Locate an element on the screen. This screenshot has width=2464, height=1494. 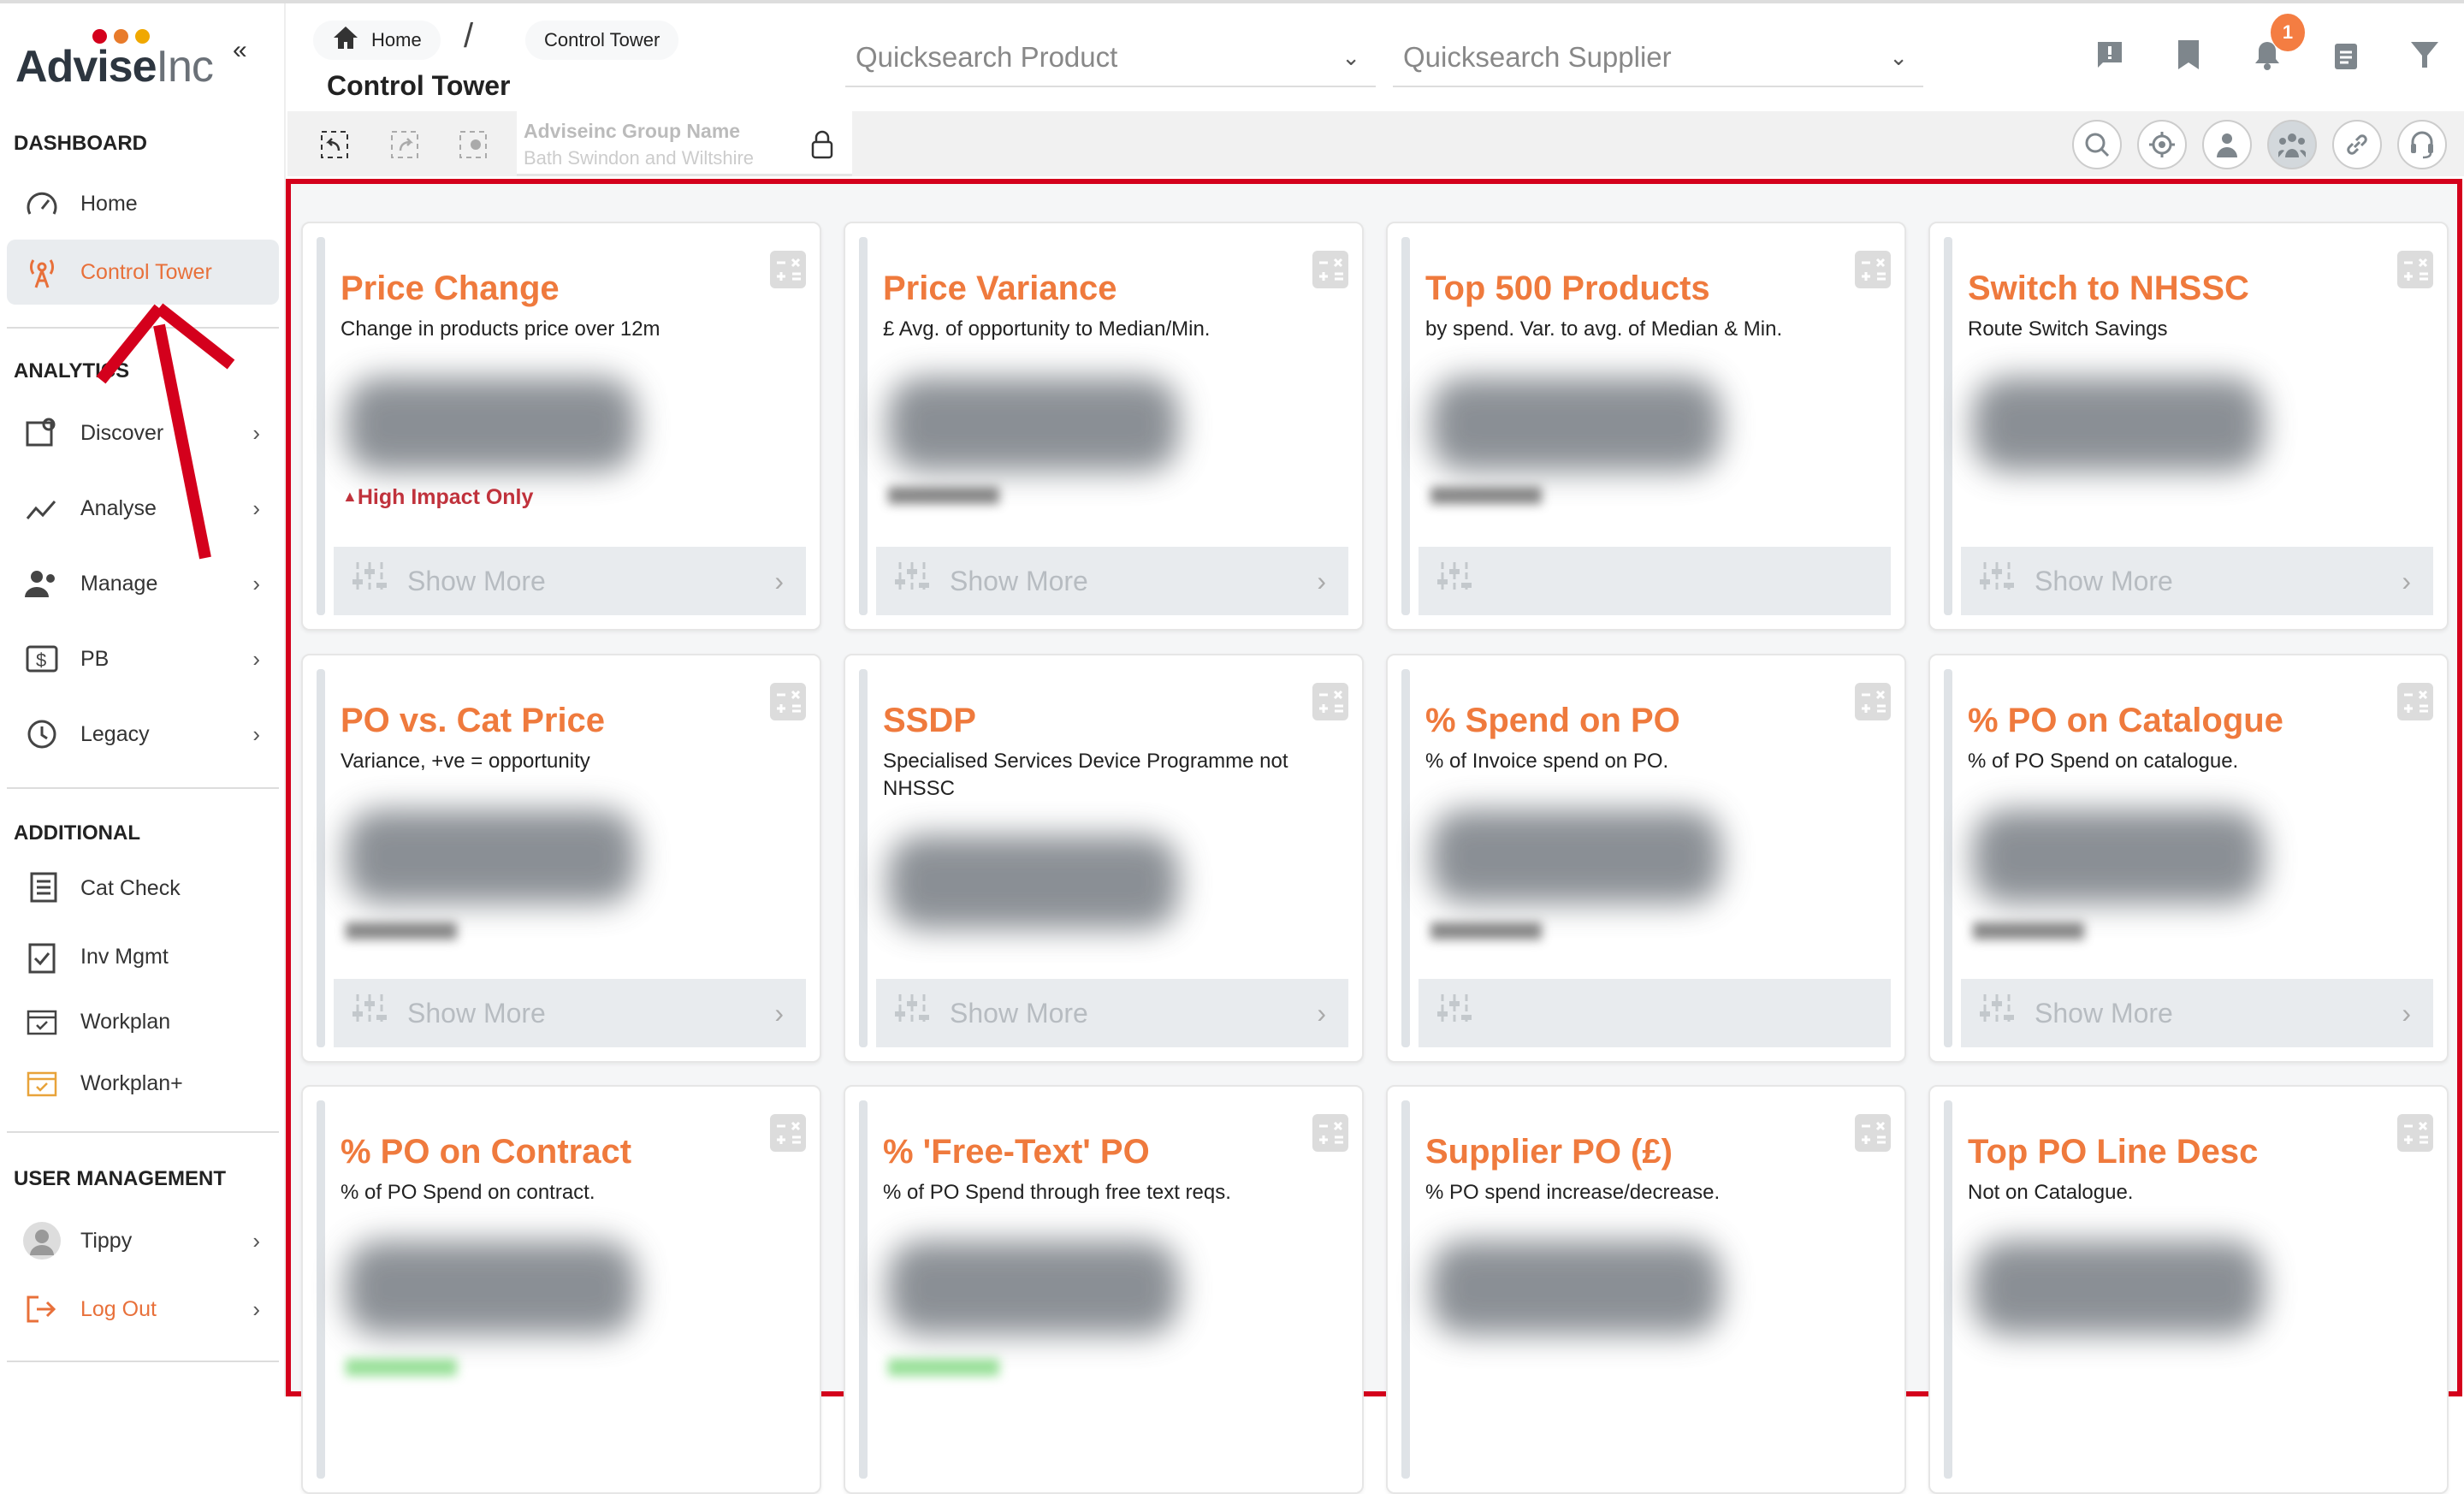
quicksearch-product-placeholder: Quicksearch Product is located at coordinates (987, 57).